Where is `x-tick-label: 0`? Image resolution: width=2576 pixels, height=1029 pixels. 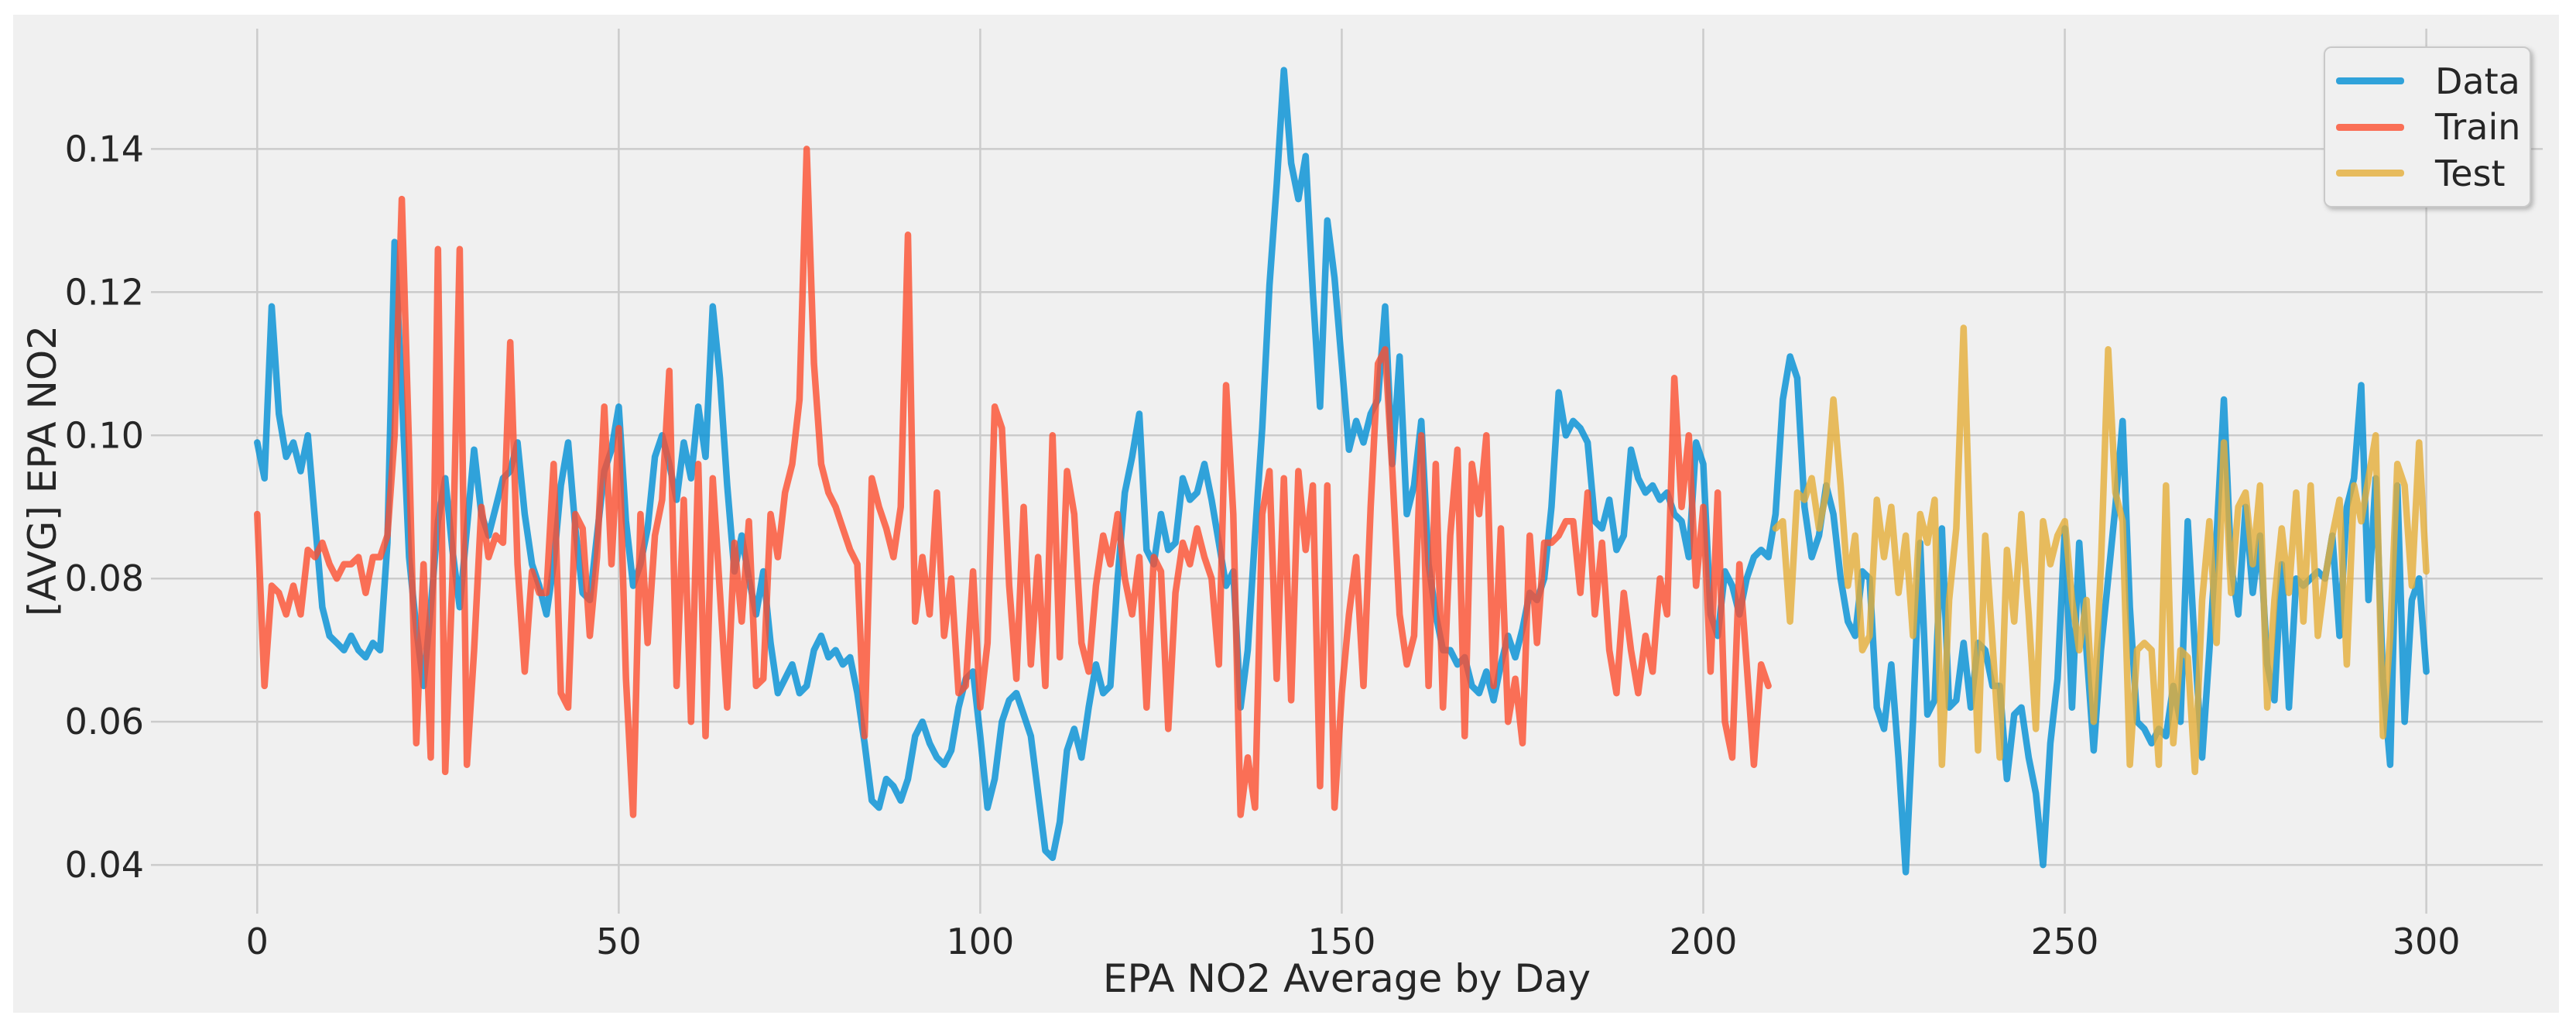 x-tick-label: 0 is located at coordinates (257, 942).